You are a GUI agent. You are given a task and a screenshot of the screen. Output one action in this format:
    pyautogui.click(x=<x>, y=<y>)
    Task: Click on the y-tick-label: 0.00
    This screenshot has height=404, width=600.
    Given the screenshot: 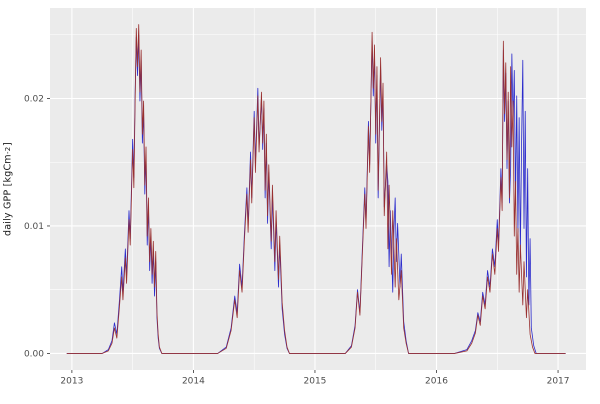 What is the action you would take?
    pyautogui.click(x=34, y=354)
    